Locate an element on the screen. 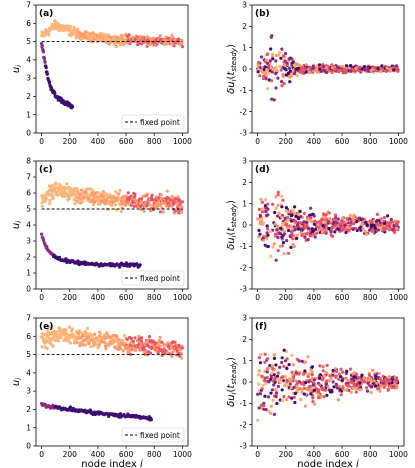 The image size is (415, 468). plot-frame is located at coordinates (112, 382).